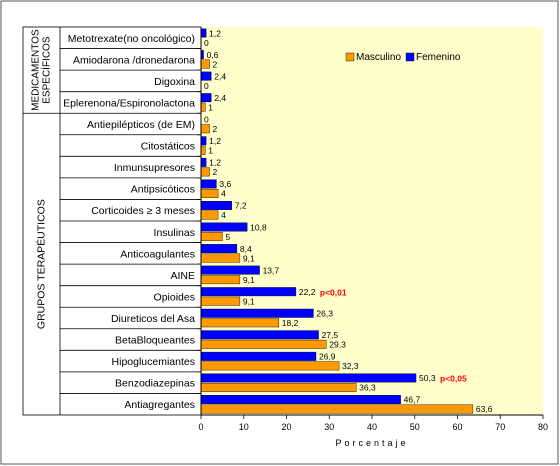 The image size is (560, 466). What do you see at coordinates (453, 379) in the screenshot?
I see `significance-annotation: p<0,05` at bounding box center [453, 379].